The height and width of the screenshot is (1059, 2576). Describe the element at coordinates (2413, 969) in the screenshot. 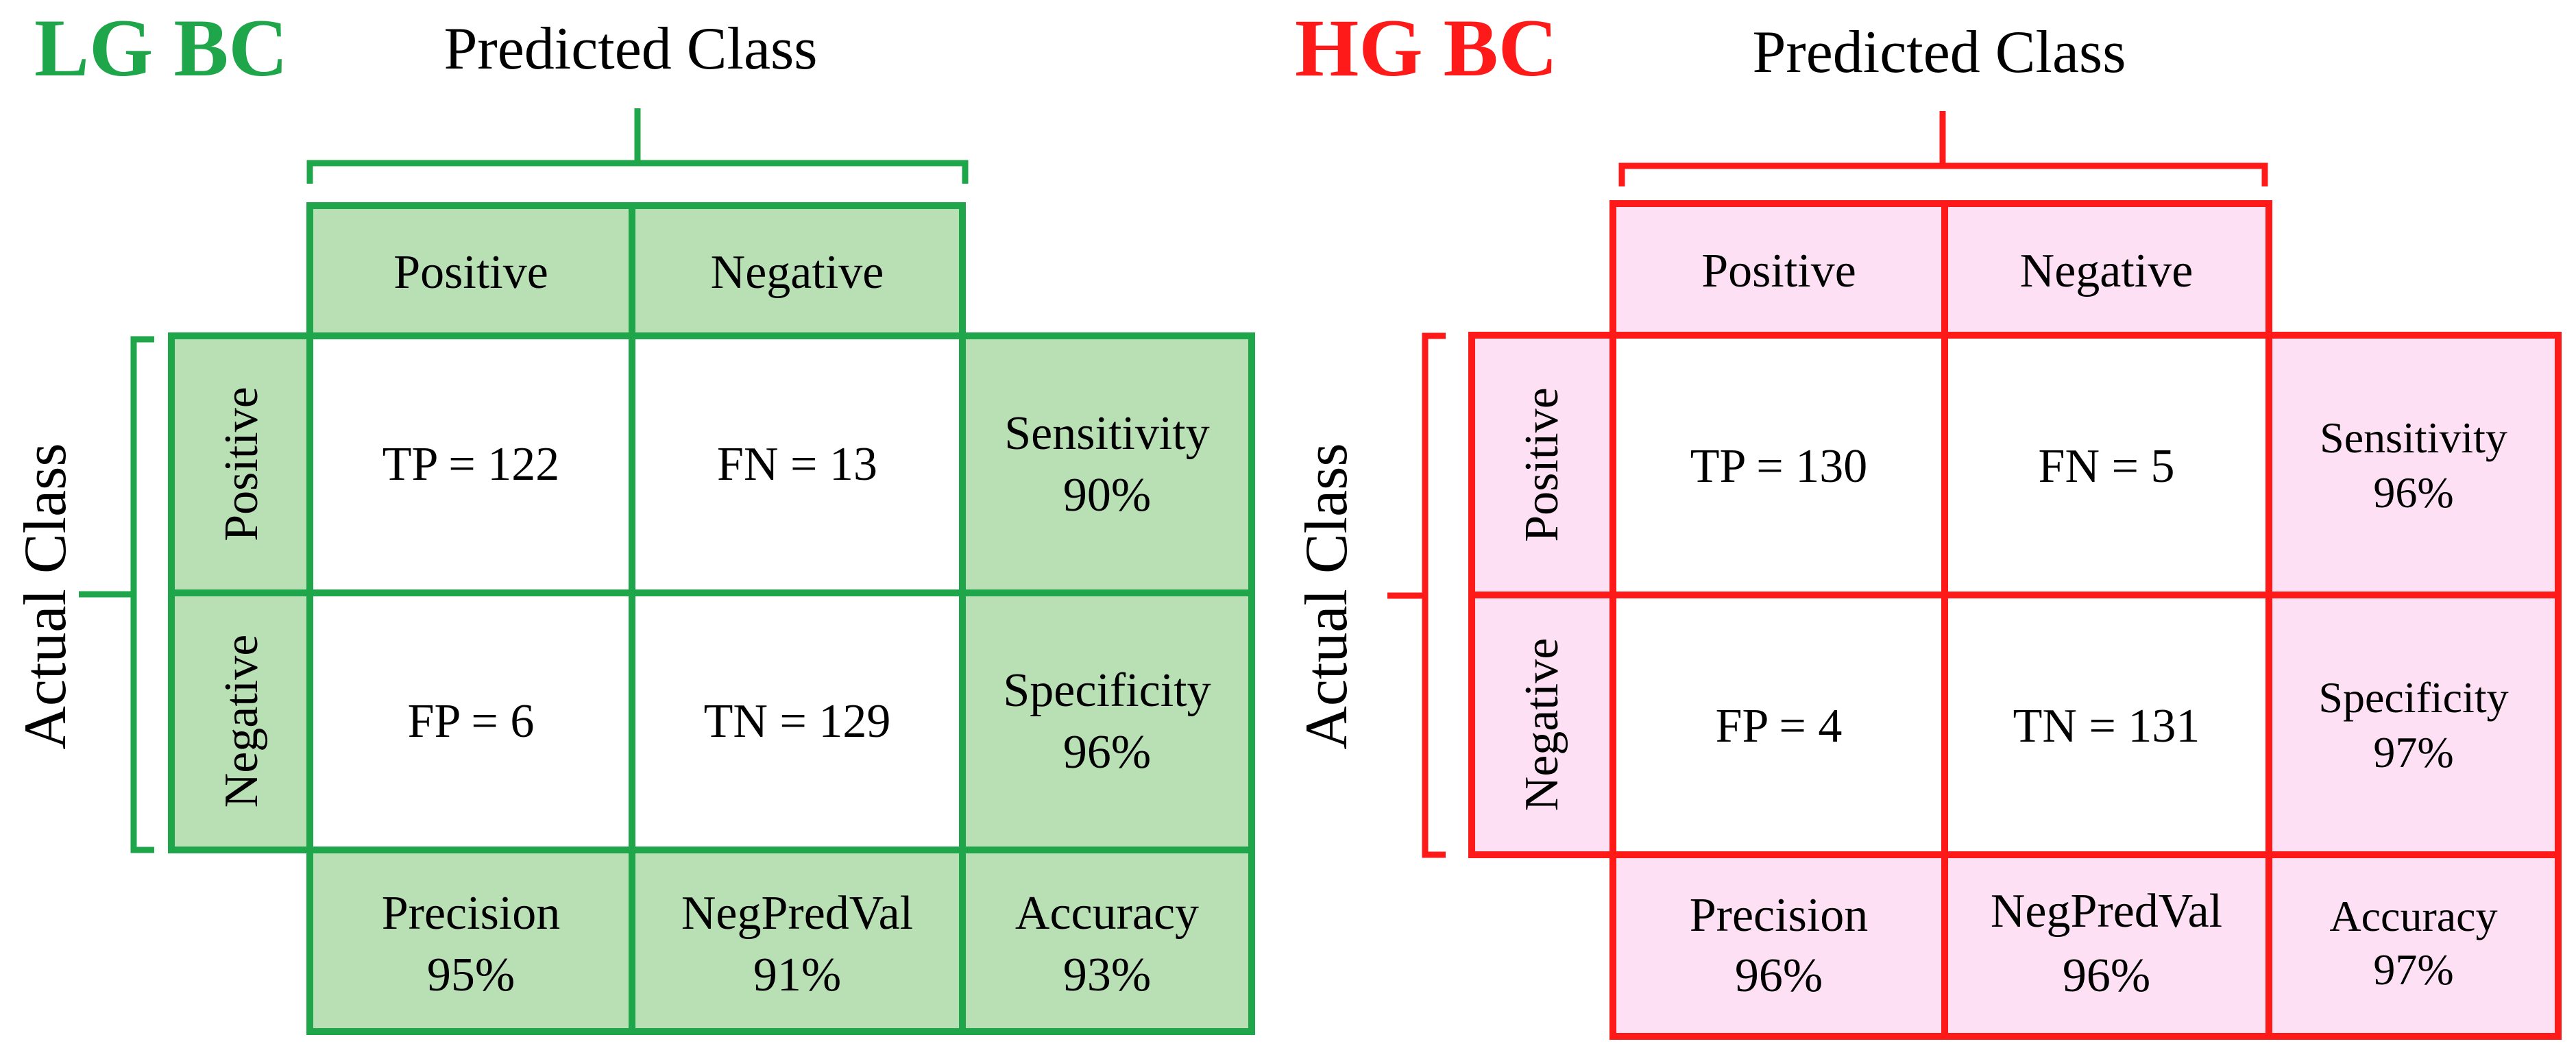

I see `accuracy-value: 97%` at that location.